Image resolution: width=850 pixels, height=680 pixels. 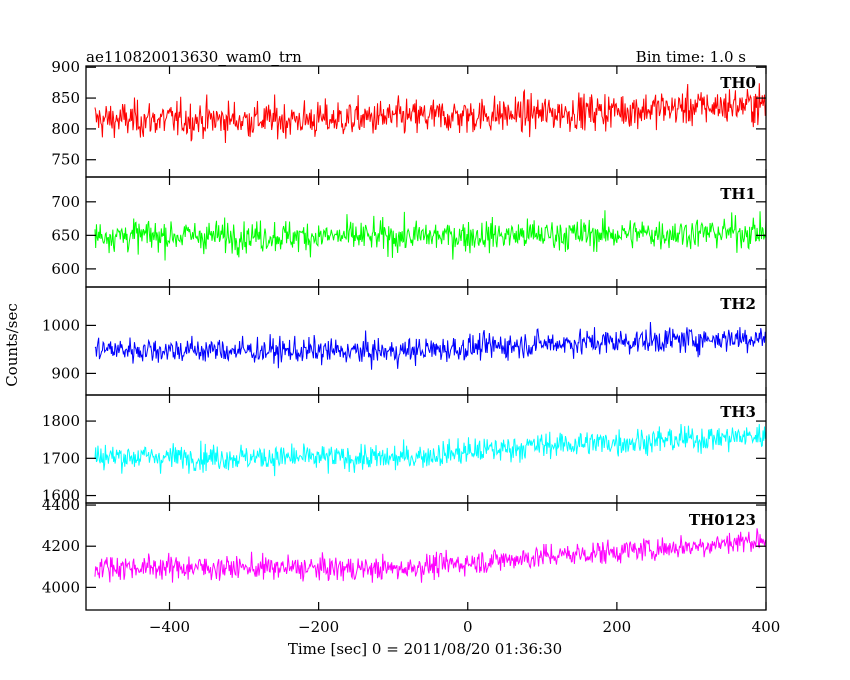 What do you see at coordinates (318, 627) in the screenshot?
I see `x-tick-label: −200` at bounding box center [318, 627].